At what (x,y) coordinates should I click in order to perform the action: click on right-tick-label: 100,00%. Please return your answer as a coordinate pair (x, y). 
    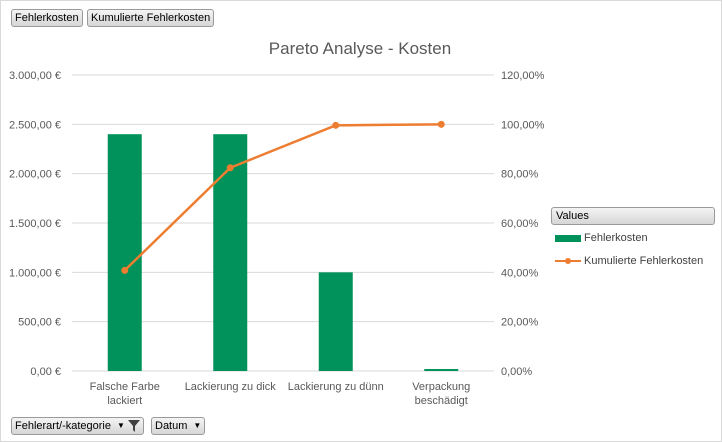
    Looking at the image, I should click on (523, 125).